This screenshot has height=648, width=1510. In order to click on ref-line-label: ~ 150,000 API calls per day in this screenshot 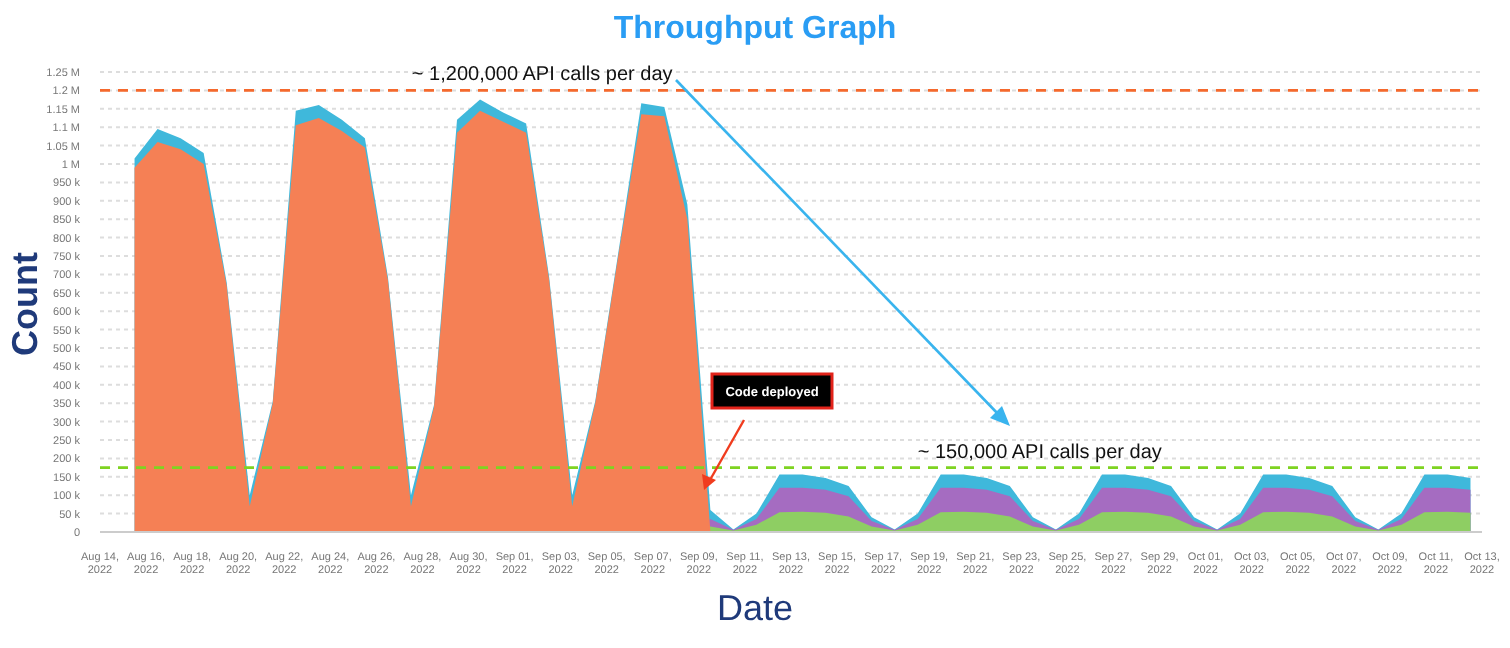, I will do `click(1039, 452)`.